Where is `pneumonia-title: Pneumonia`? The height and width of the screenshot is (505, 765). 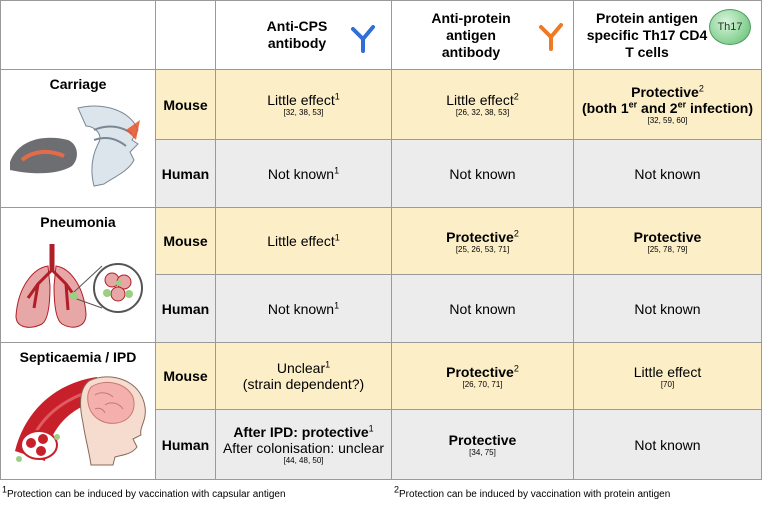 pneumonia-title: Pneumonia is located at coordinates (78, 222).